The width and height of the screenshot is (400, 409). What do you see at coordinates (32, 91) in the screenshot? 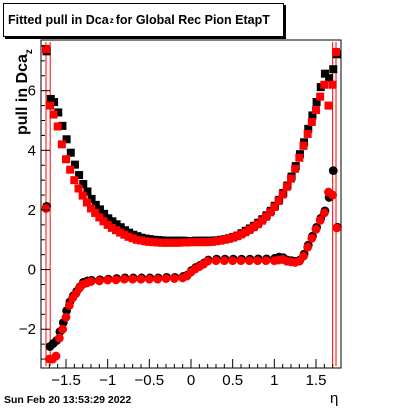
I see `y-tick-label: 6` at bounding box center [32, 91].